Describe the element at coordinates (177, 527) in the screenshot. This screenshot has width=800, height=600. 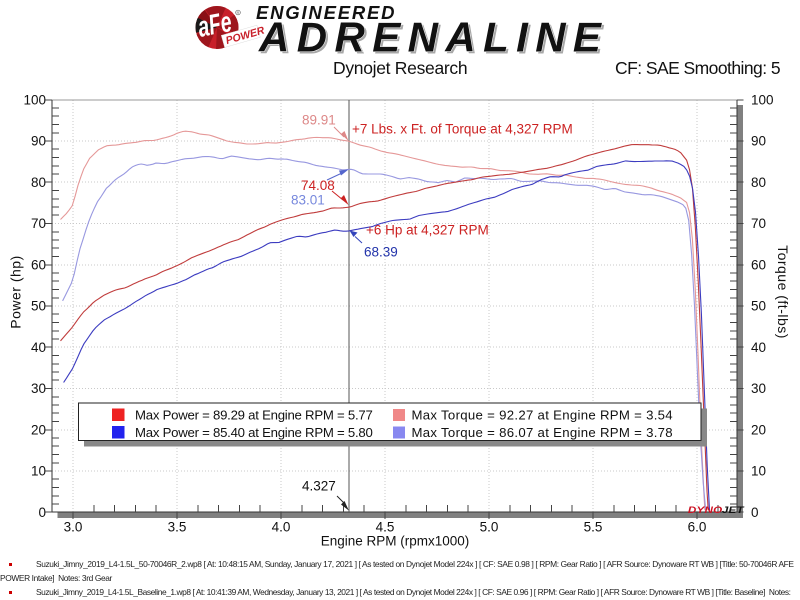
I see `svg-text: 3.5` at that location.